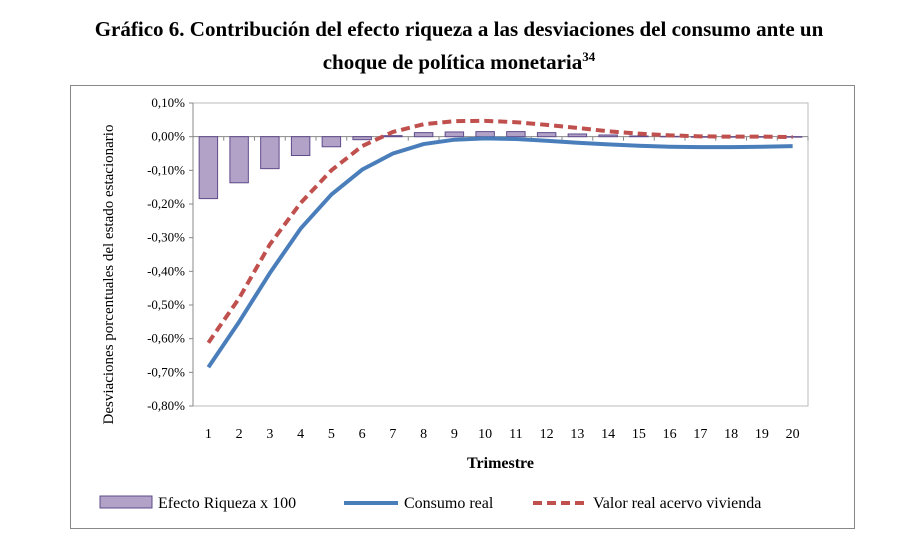 This screenshot has height=558, width=918. Describe the element at coordinates (166, 169) in the screenshot. I see `y-tick-label: -0,10%` at that location.